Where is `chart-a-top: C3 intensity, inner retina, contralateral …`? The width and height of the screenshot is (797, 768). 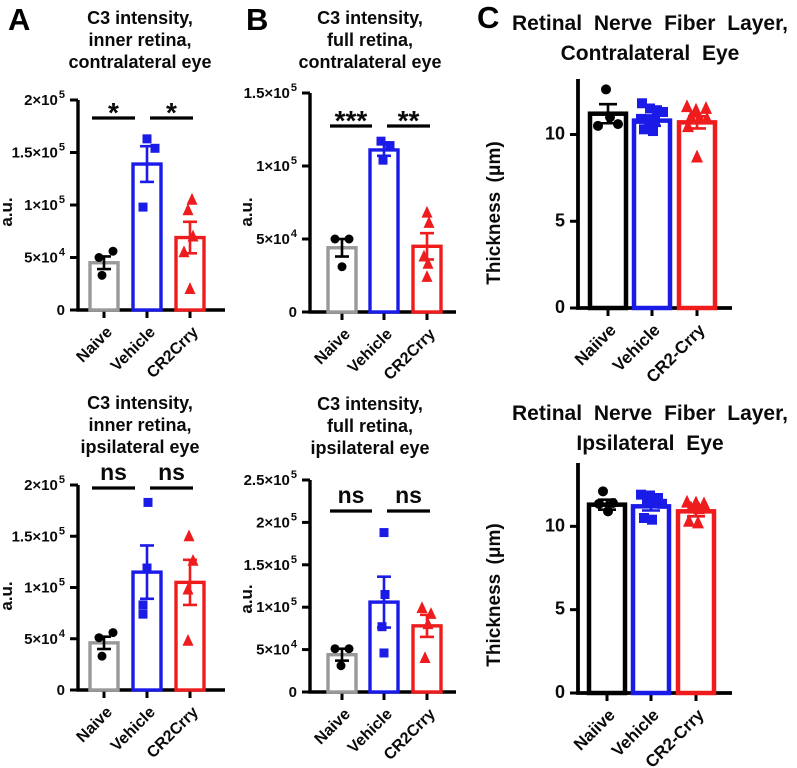 chart-a-top: C3 intensity, inner retina, contralateral … is located at coordinates (119, 192).